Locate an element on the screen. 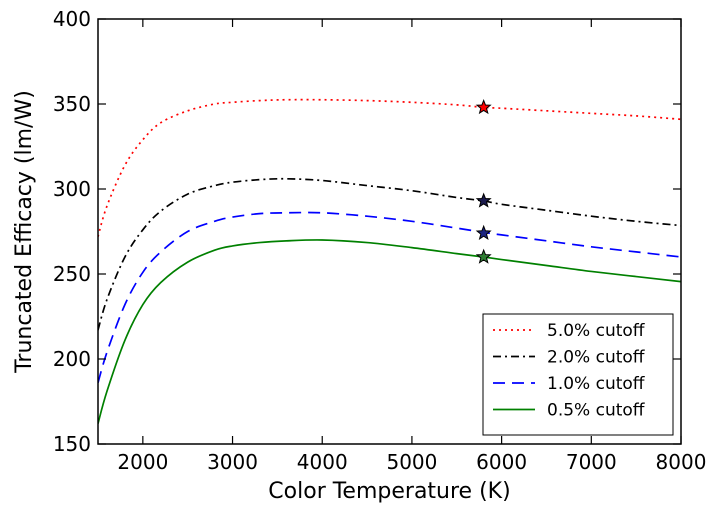  y-tick-label-0: 150 is located at coordinates (72, 444).